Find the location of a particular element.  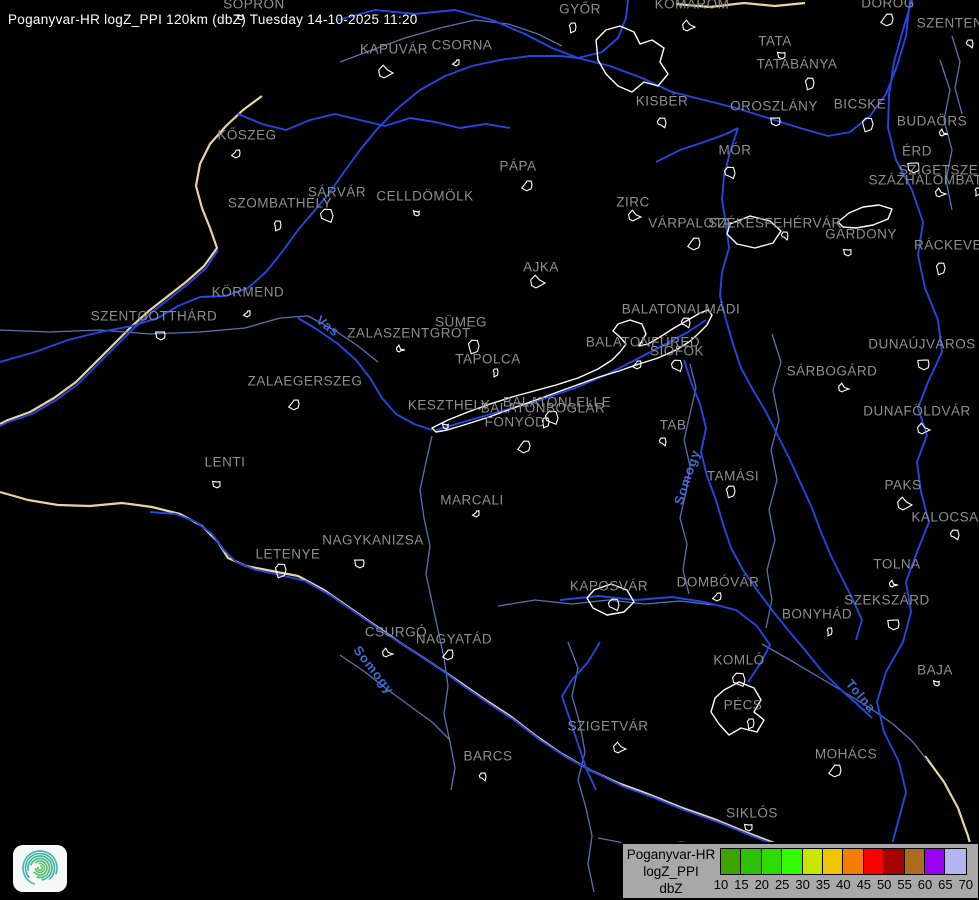

szekesfehervar-outline is located at coordinates (754, 232).